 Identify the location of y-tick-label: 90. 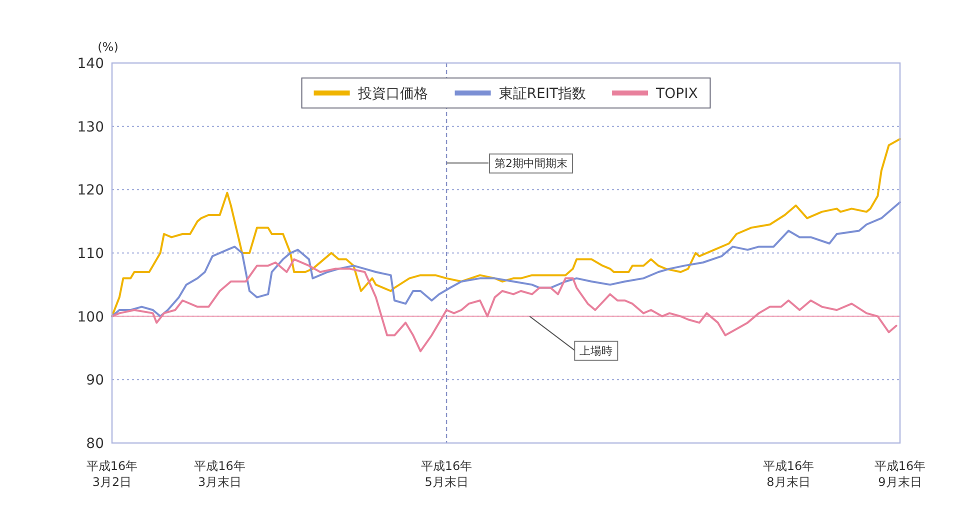
(95, 380).